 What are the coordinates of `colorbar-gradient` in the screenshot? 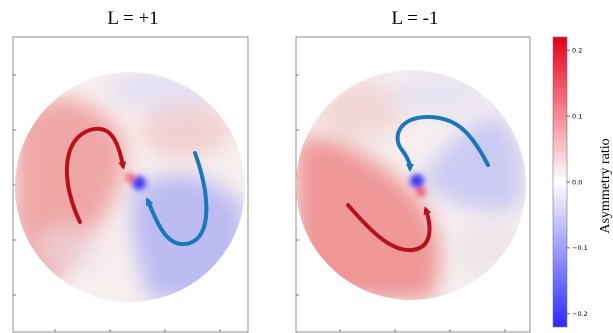 It's located at (560, 182).